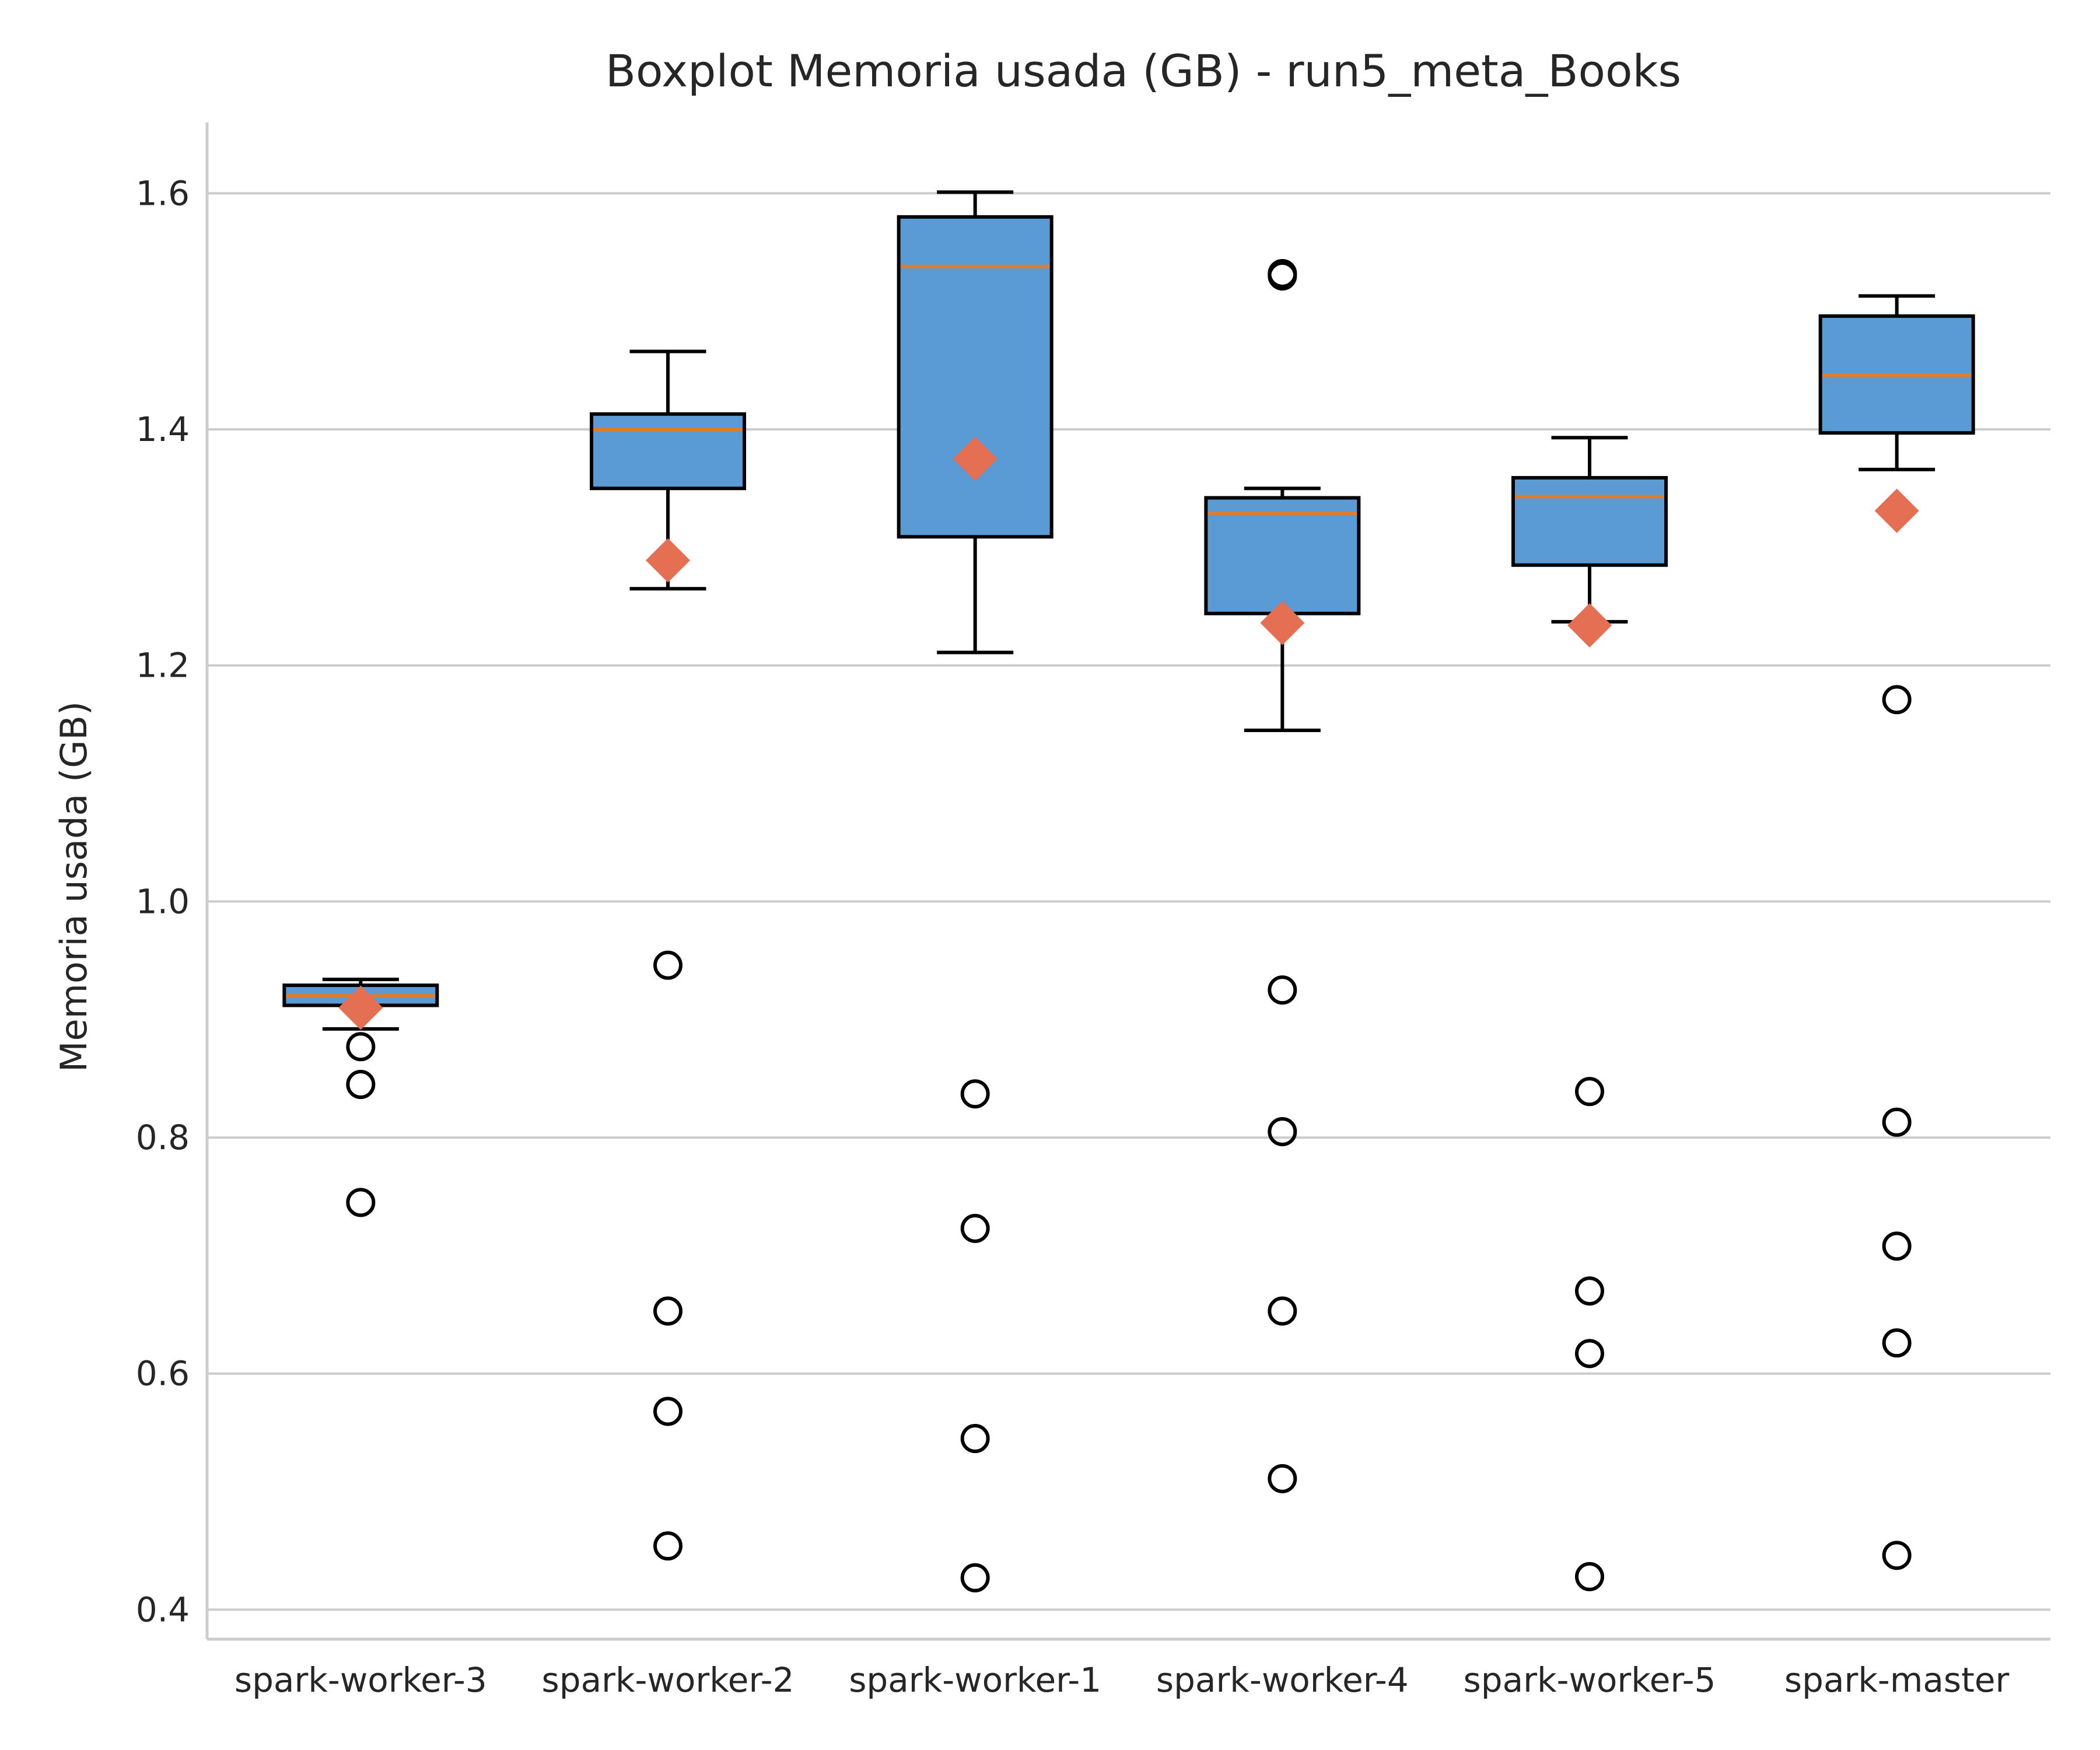 The height and width of the screenshot is (1750, 2100). Describe the element at coordinates (163, 1374) in the screenshot. I see `y-tick-label: 0.6` at that location.